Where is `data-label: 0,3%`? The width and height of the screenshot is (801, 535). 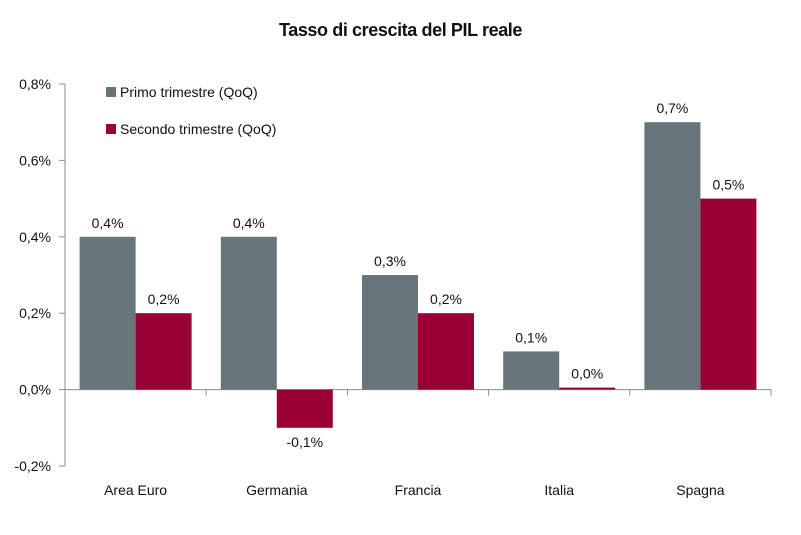 data-label: 0,3% is located at coordinates (390, 261).